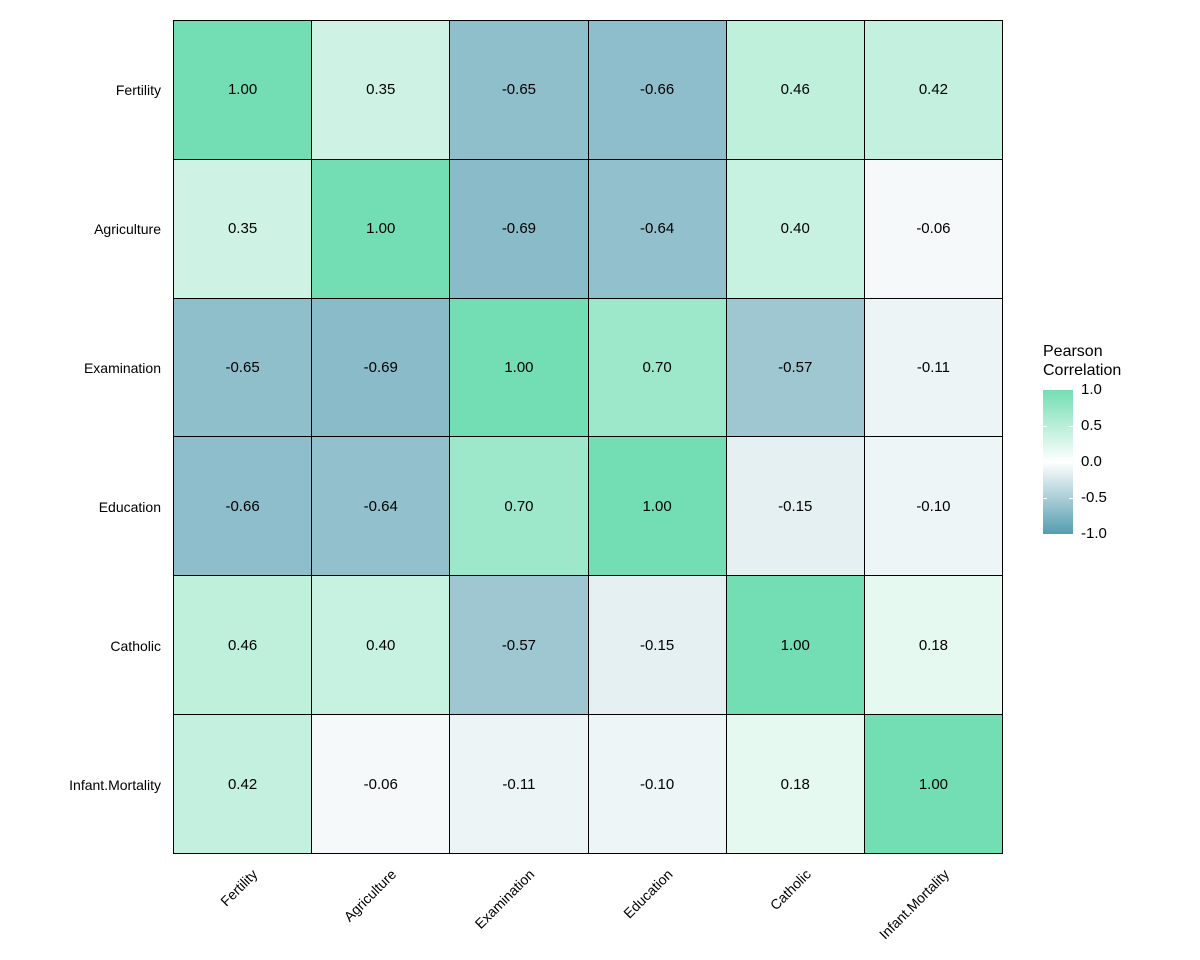 Image resolution: width=1200 pixels, height=960 pixels. I want to click on x-axis-label: Education, so click(648, 894).